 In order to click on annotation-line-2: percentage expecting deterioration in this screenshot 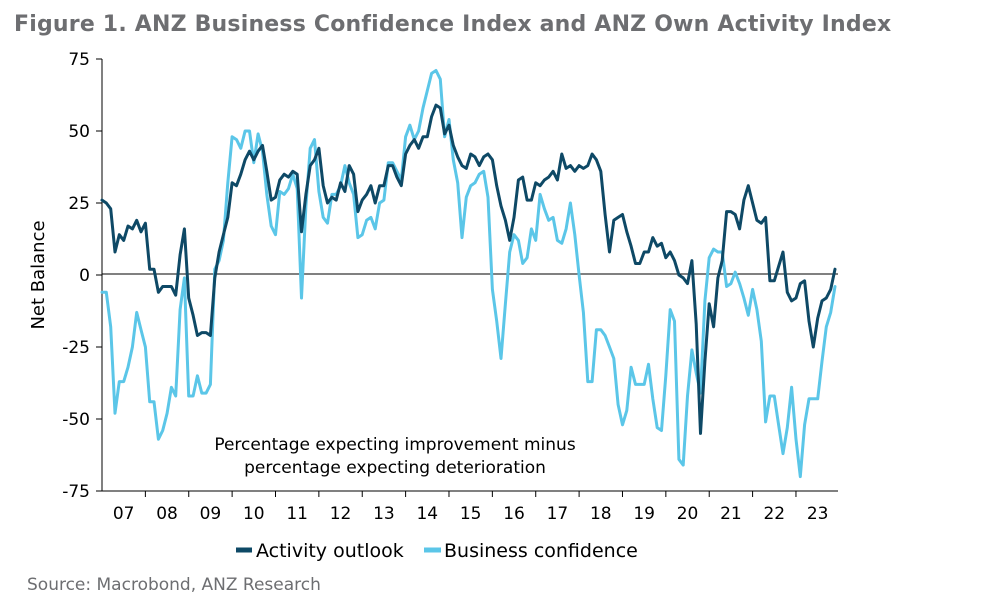, I will do `click(395, 468)`.